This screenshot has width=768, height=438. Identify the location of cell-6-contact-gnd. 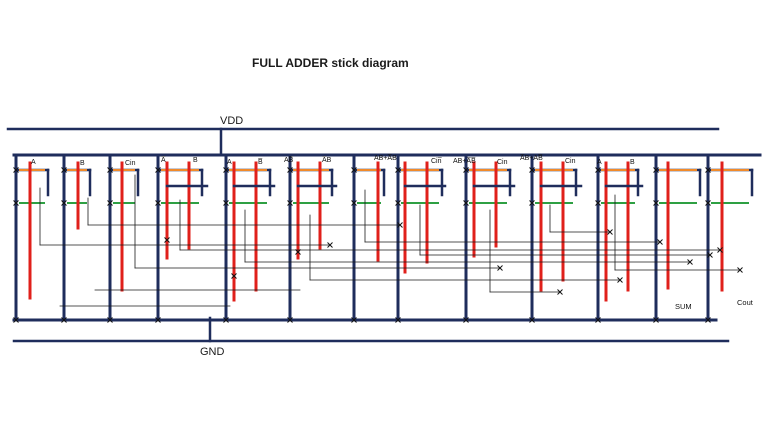
(290, 320).